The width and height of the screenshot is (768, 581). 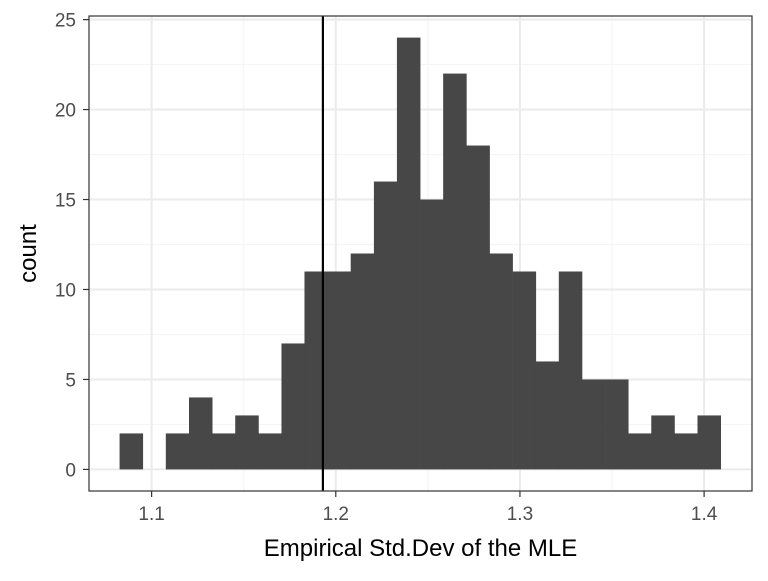 What do you see at coordinates (70, 470) in the screenshot?
I see `y-tick-label: 0` at bounding box center [70, 470].